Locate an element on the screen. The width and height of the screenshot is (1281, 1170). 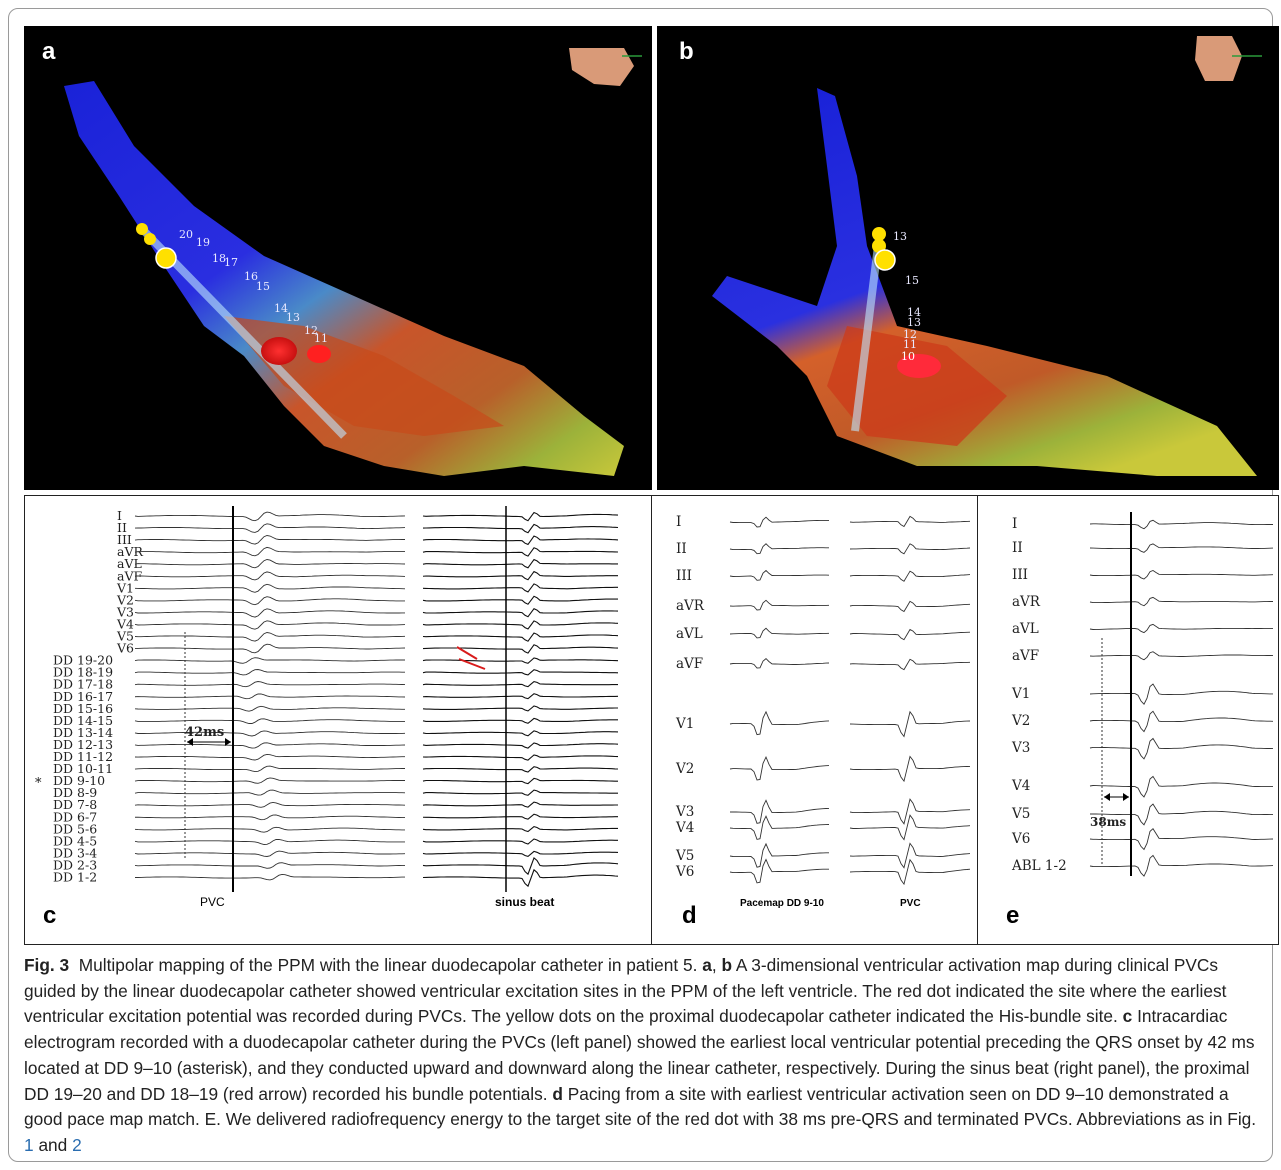
caption-fig-label: Fig. 3 is located at coordinates (47, 965).